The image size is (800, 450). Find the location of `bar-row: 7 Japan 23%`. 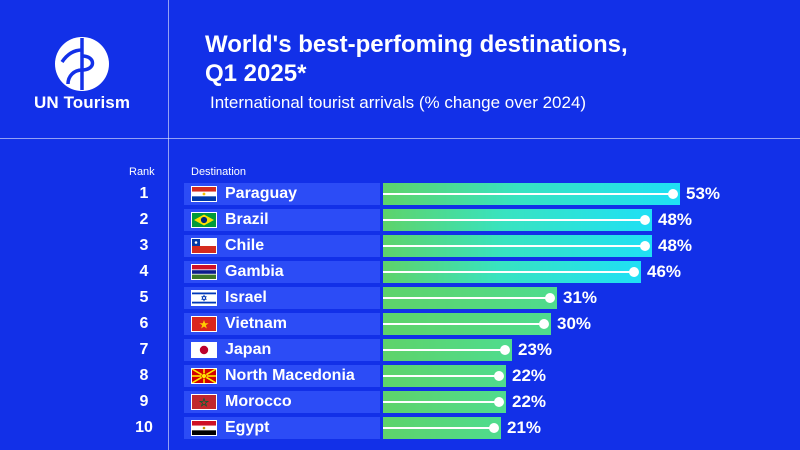

bar-row: 7 Japan 23% is located at coordinates (400, 350).